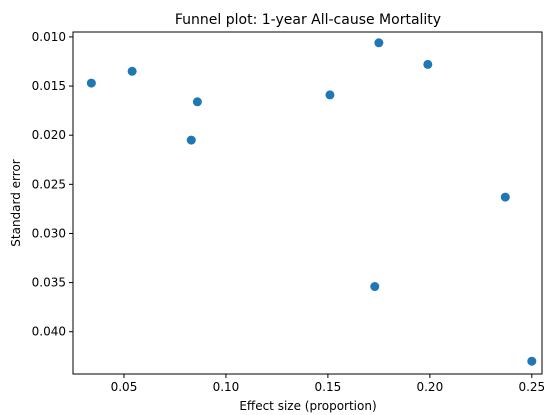 This screenshot has height=415, width=555. I want to click on y-tick-label: 0.010, so click(49, 37).